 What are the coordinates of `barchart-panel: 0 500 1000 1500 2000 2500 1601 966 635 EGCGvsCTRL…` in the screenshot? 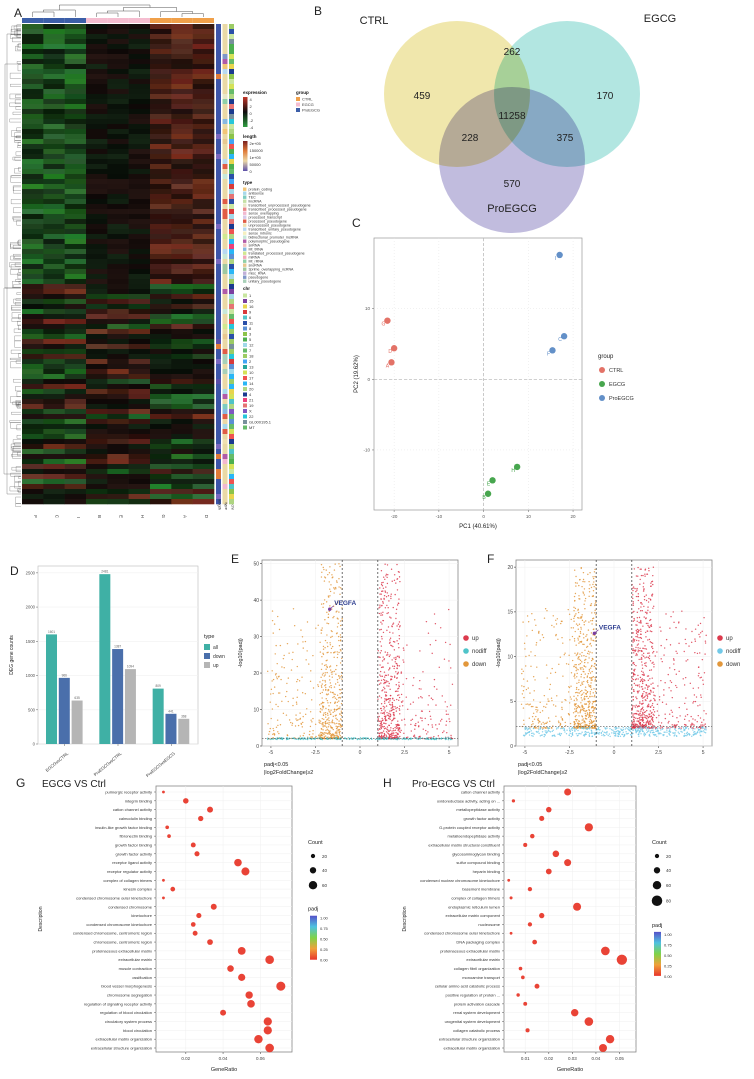 It's located at (117, 671).